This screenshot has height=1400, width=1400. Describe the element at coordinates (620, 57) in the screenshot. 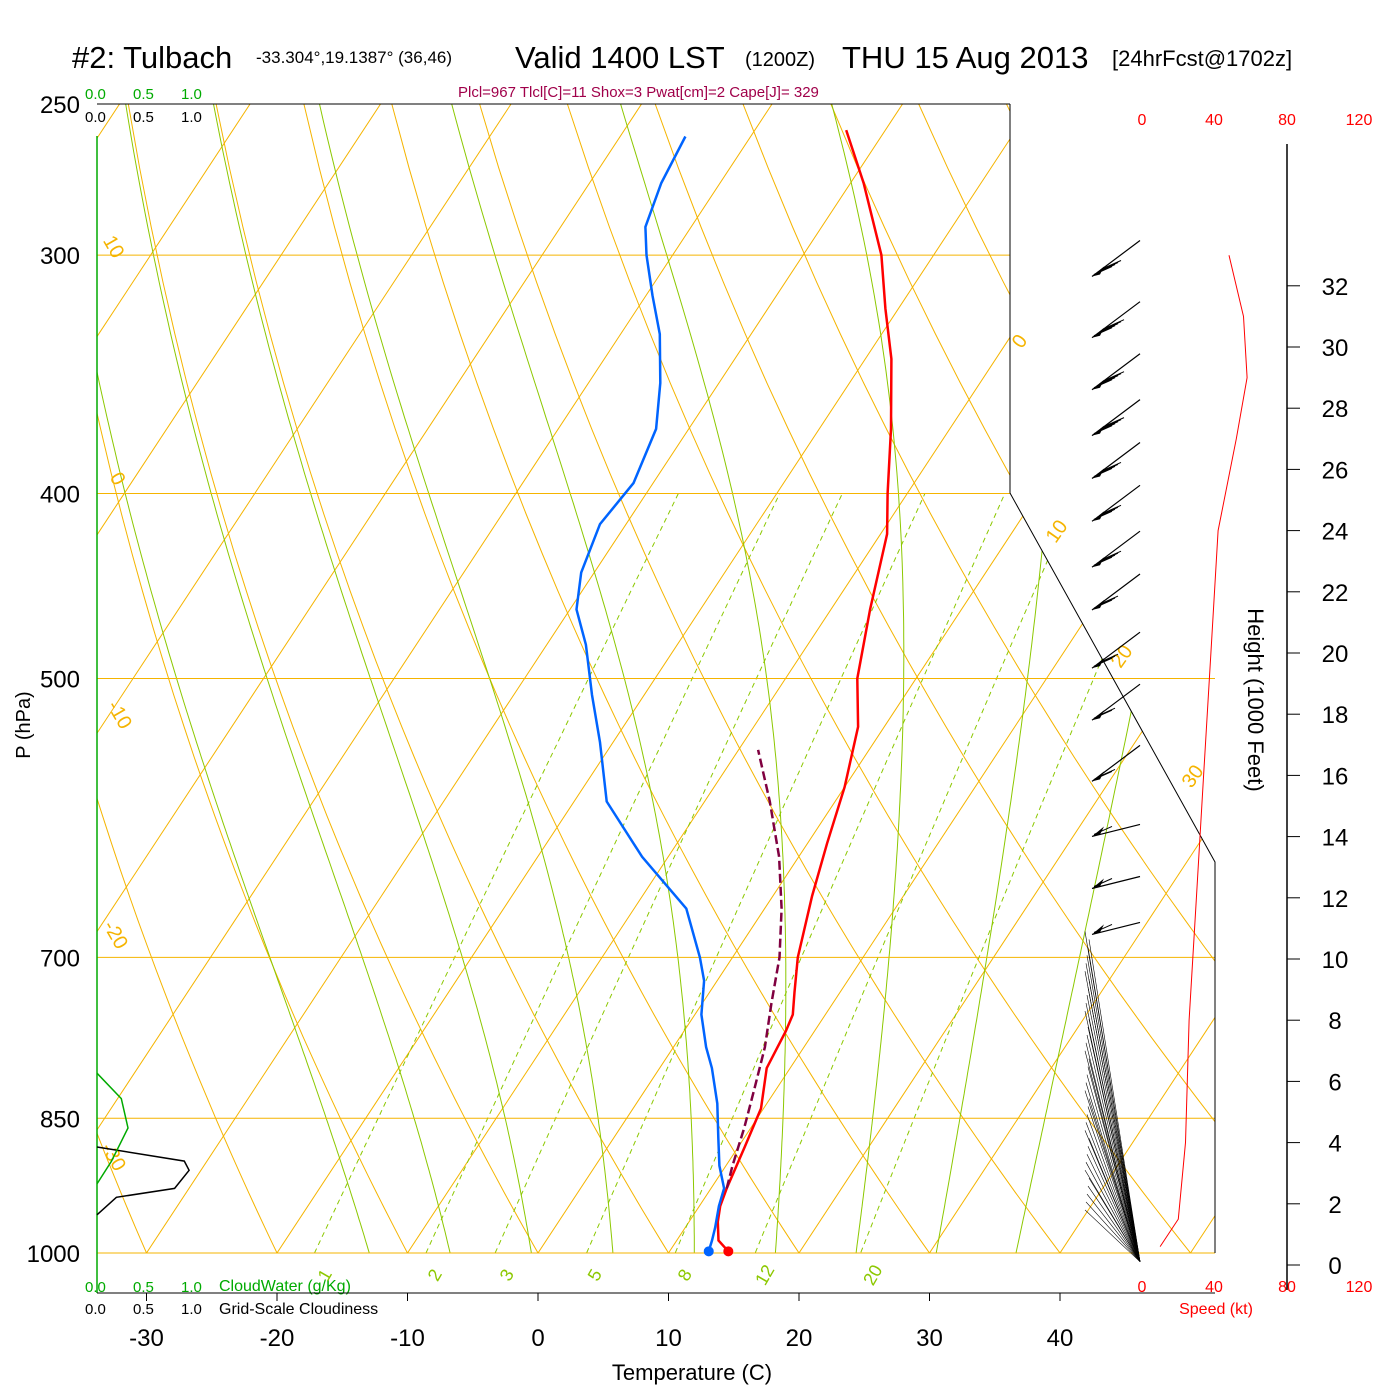

I see `valid-time: Valid 1400 LST` at that location.